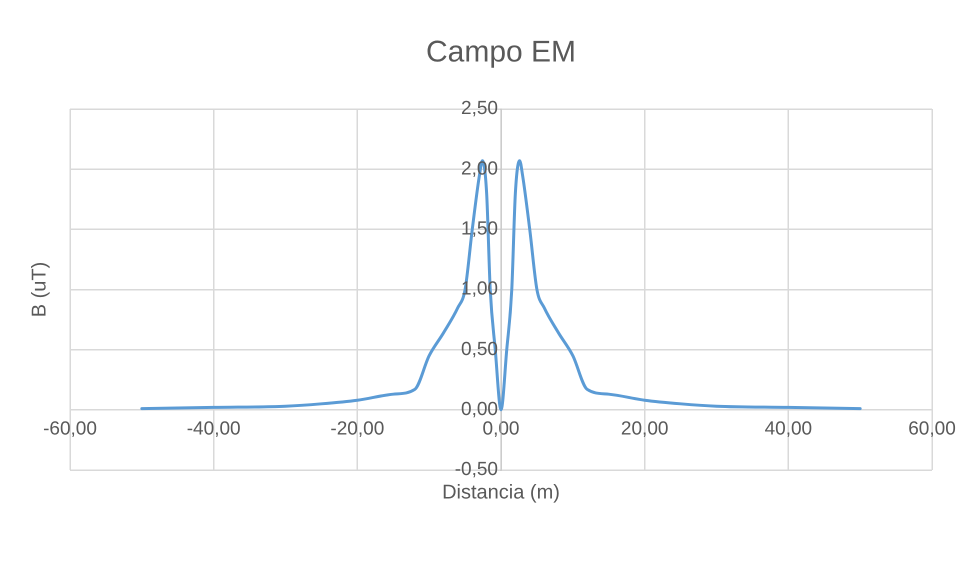 The height and width of the screenshot is (570, 979). What do you see at coordinates (932, 429) in the screenshot?
I see `x-tick-label: 60,00` at bounding box center [932, 429].